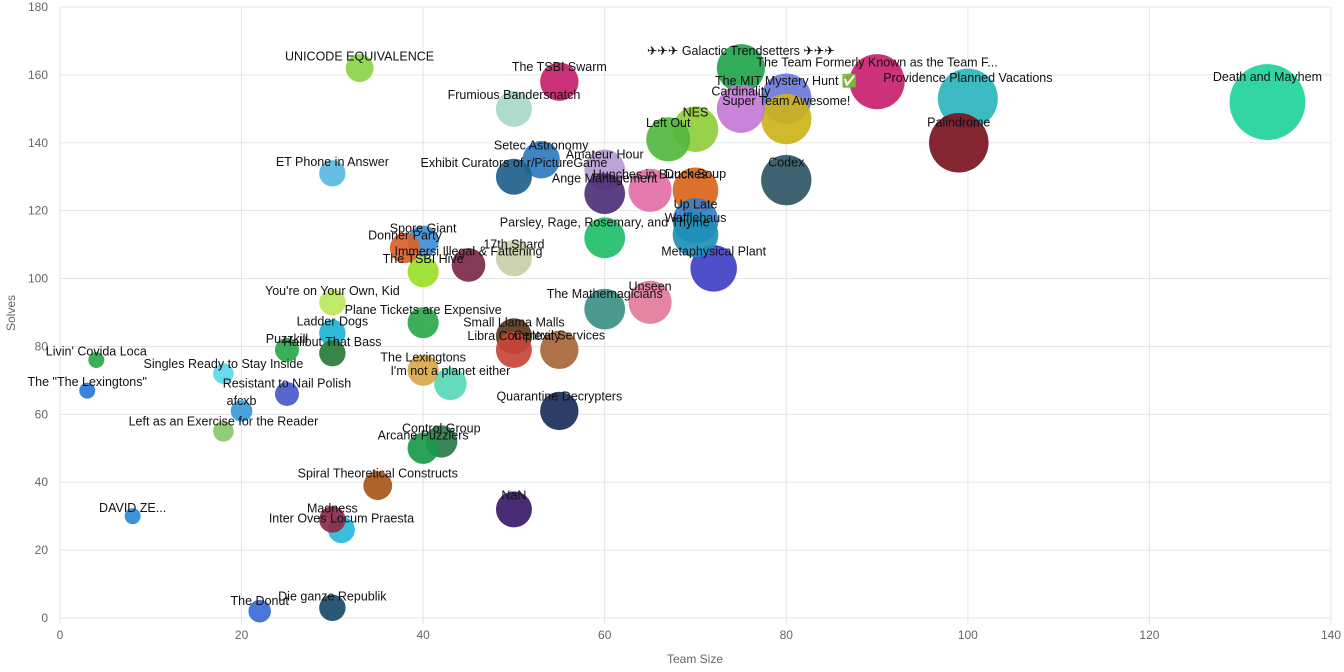 The height and width of the screenshot is (672, 1344). I want to click on bubble-label: Death and Mayhem, so click(1267, 77).